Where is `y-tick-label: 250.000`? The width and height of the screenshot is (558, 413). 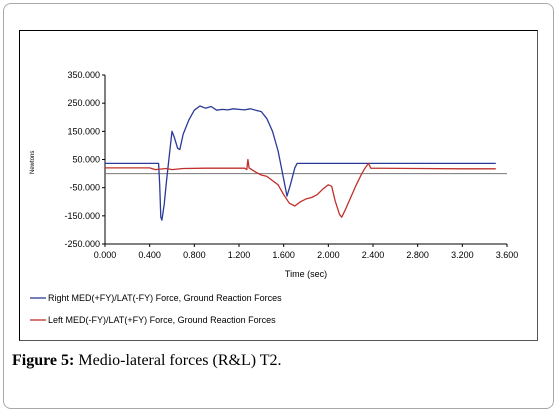
y-tick-label: 250.000 is located at coordinates (83, 103).